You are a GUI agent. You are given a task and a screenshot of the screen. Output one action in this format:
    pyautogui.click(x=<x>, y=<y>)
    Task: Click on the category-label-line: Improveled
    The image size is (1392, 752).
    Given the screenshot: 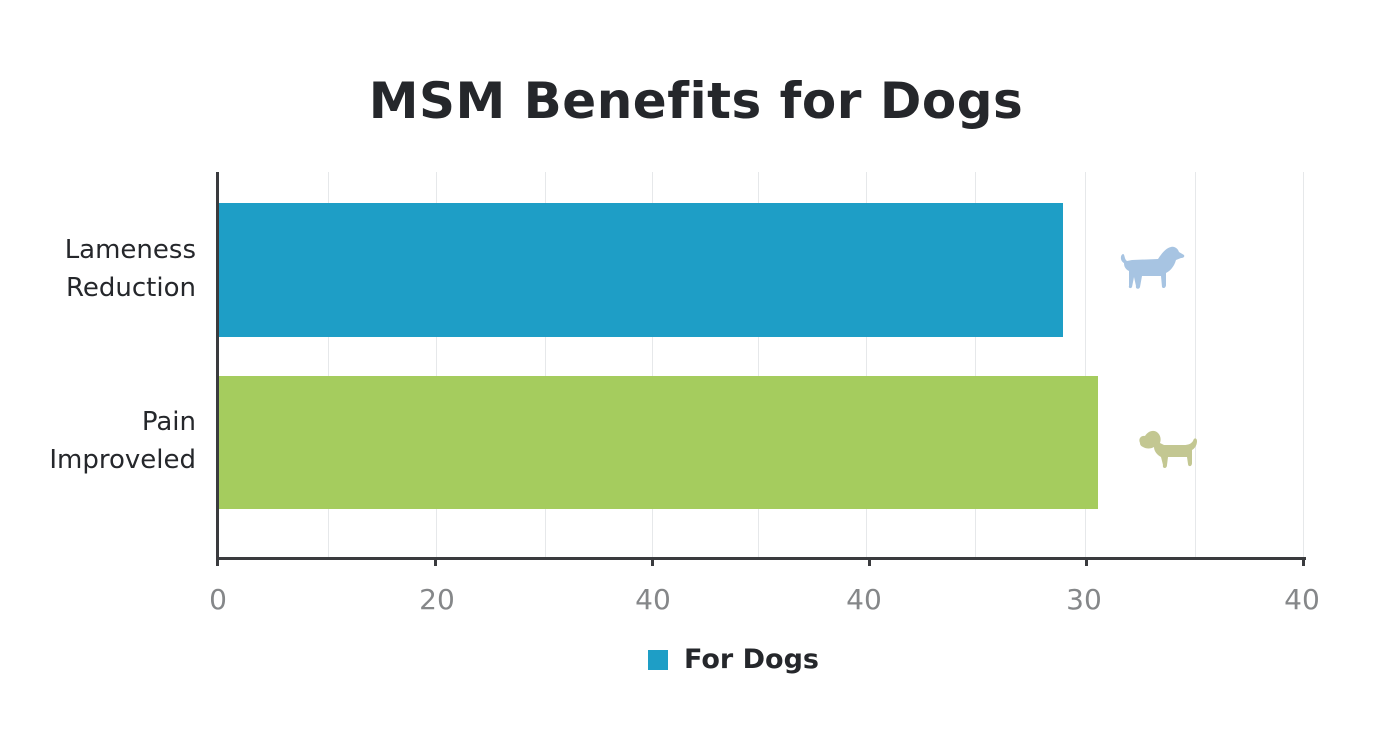 What is the action you would take?
    pyautogui.click(x=122, y=460)
    